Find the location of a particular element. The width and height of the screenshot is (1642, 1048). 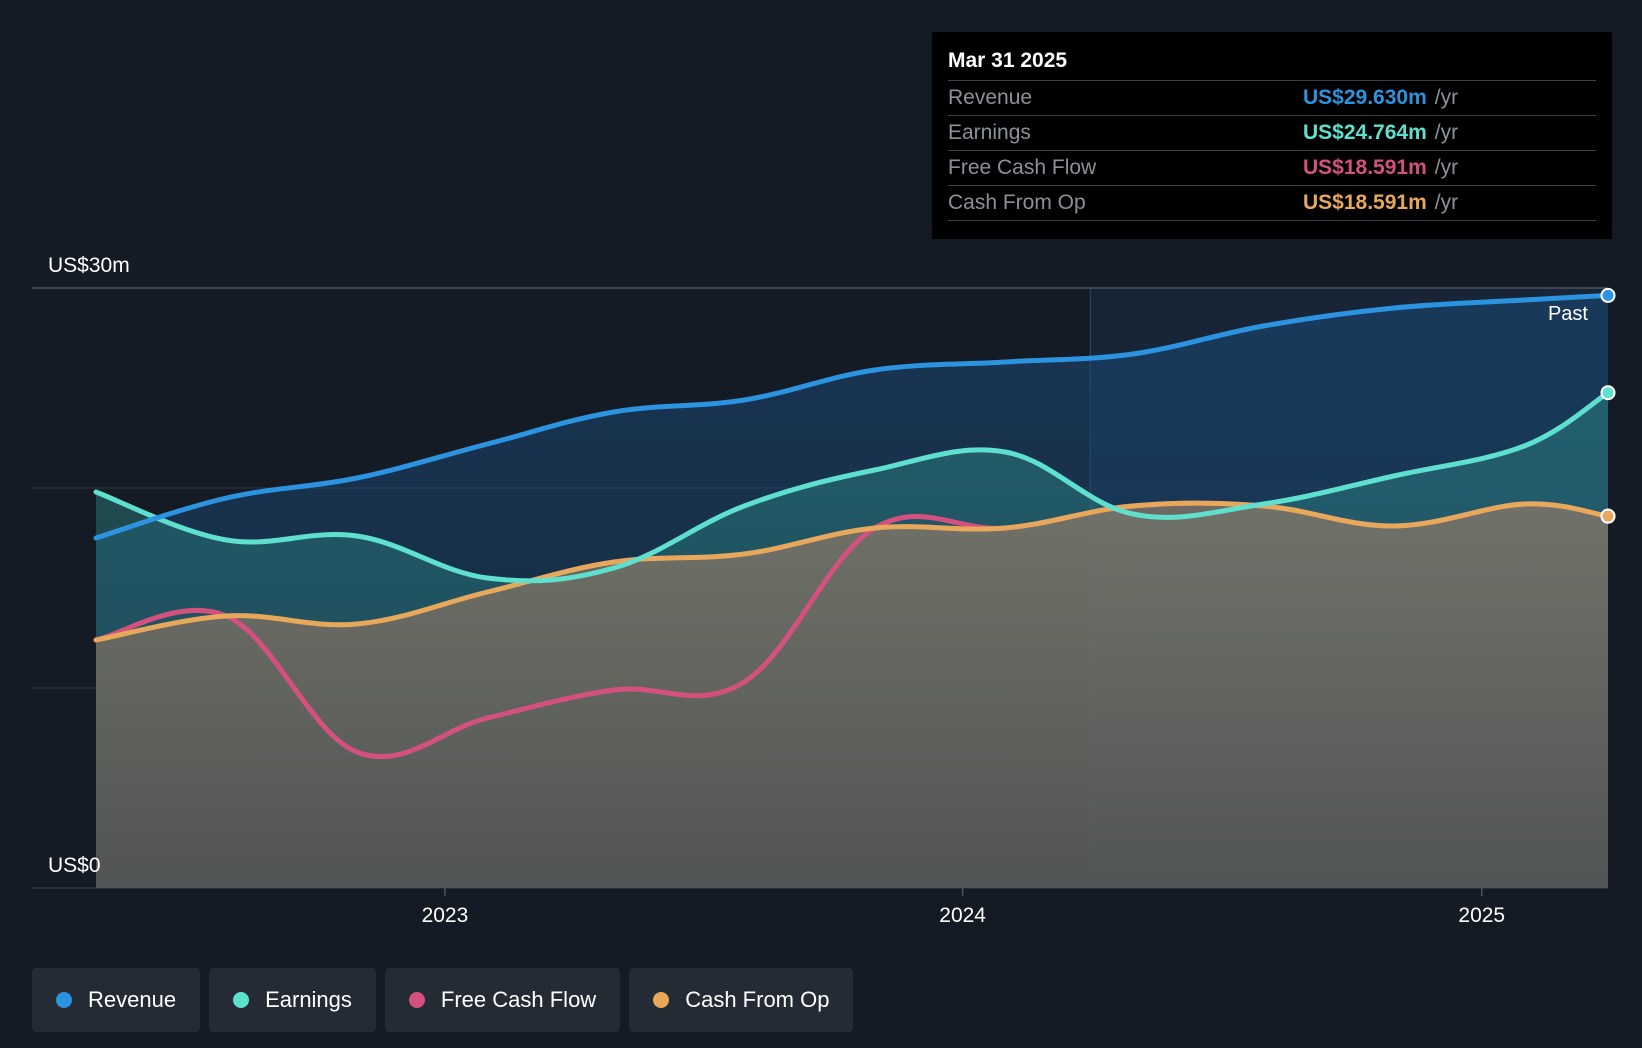

tooltip-label: Free Cash Flow is located at coordinates (1022, 167).